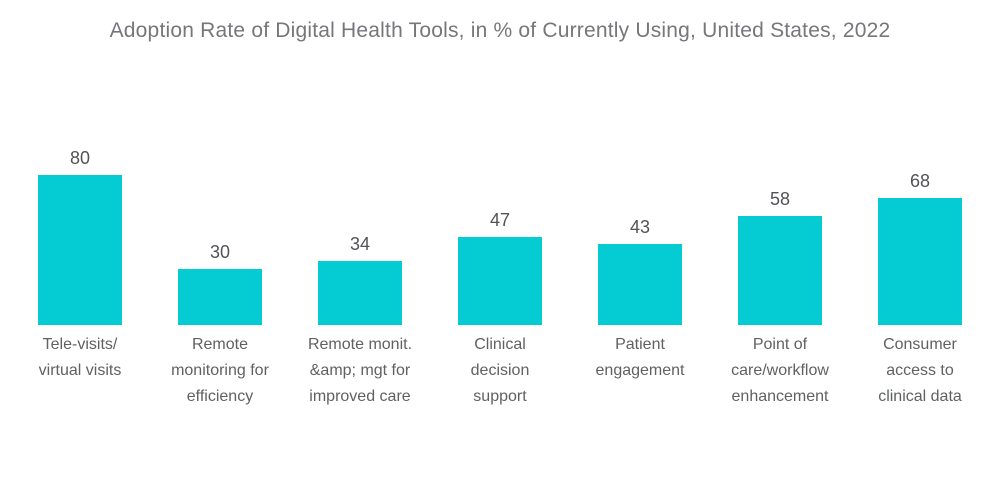 The image size is (1000, 504). I want to click on bar-column: 30, so click(220, 283).